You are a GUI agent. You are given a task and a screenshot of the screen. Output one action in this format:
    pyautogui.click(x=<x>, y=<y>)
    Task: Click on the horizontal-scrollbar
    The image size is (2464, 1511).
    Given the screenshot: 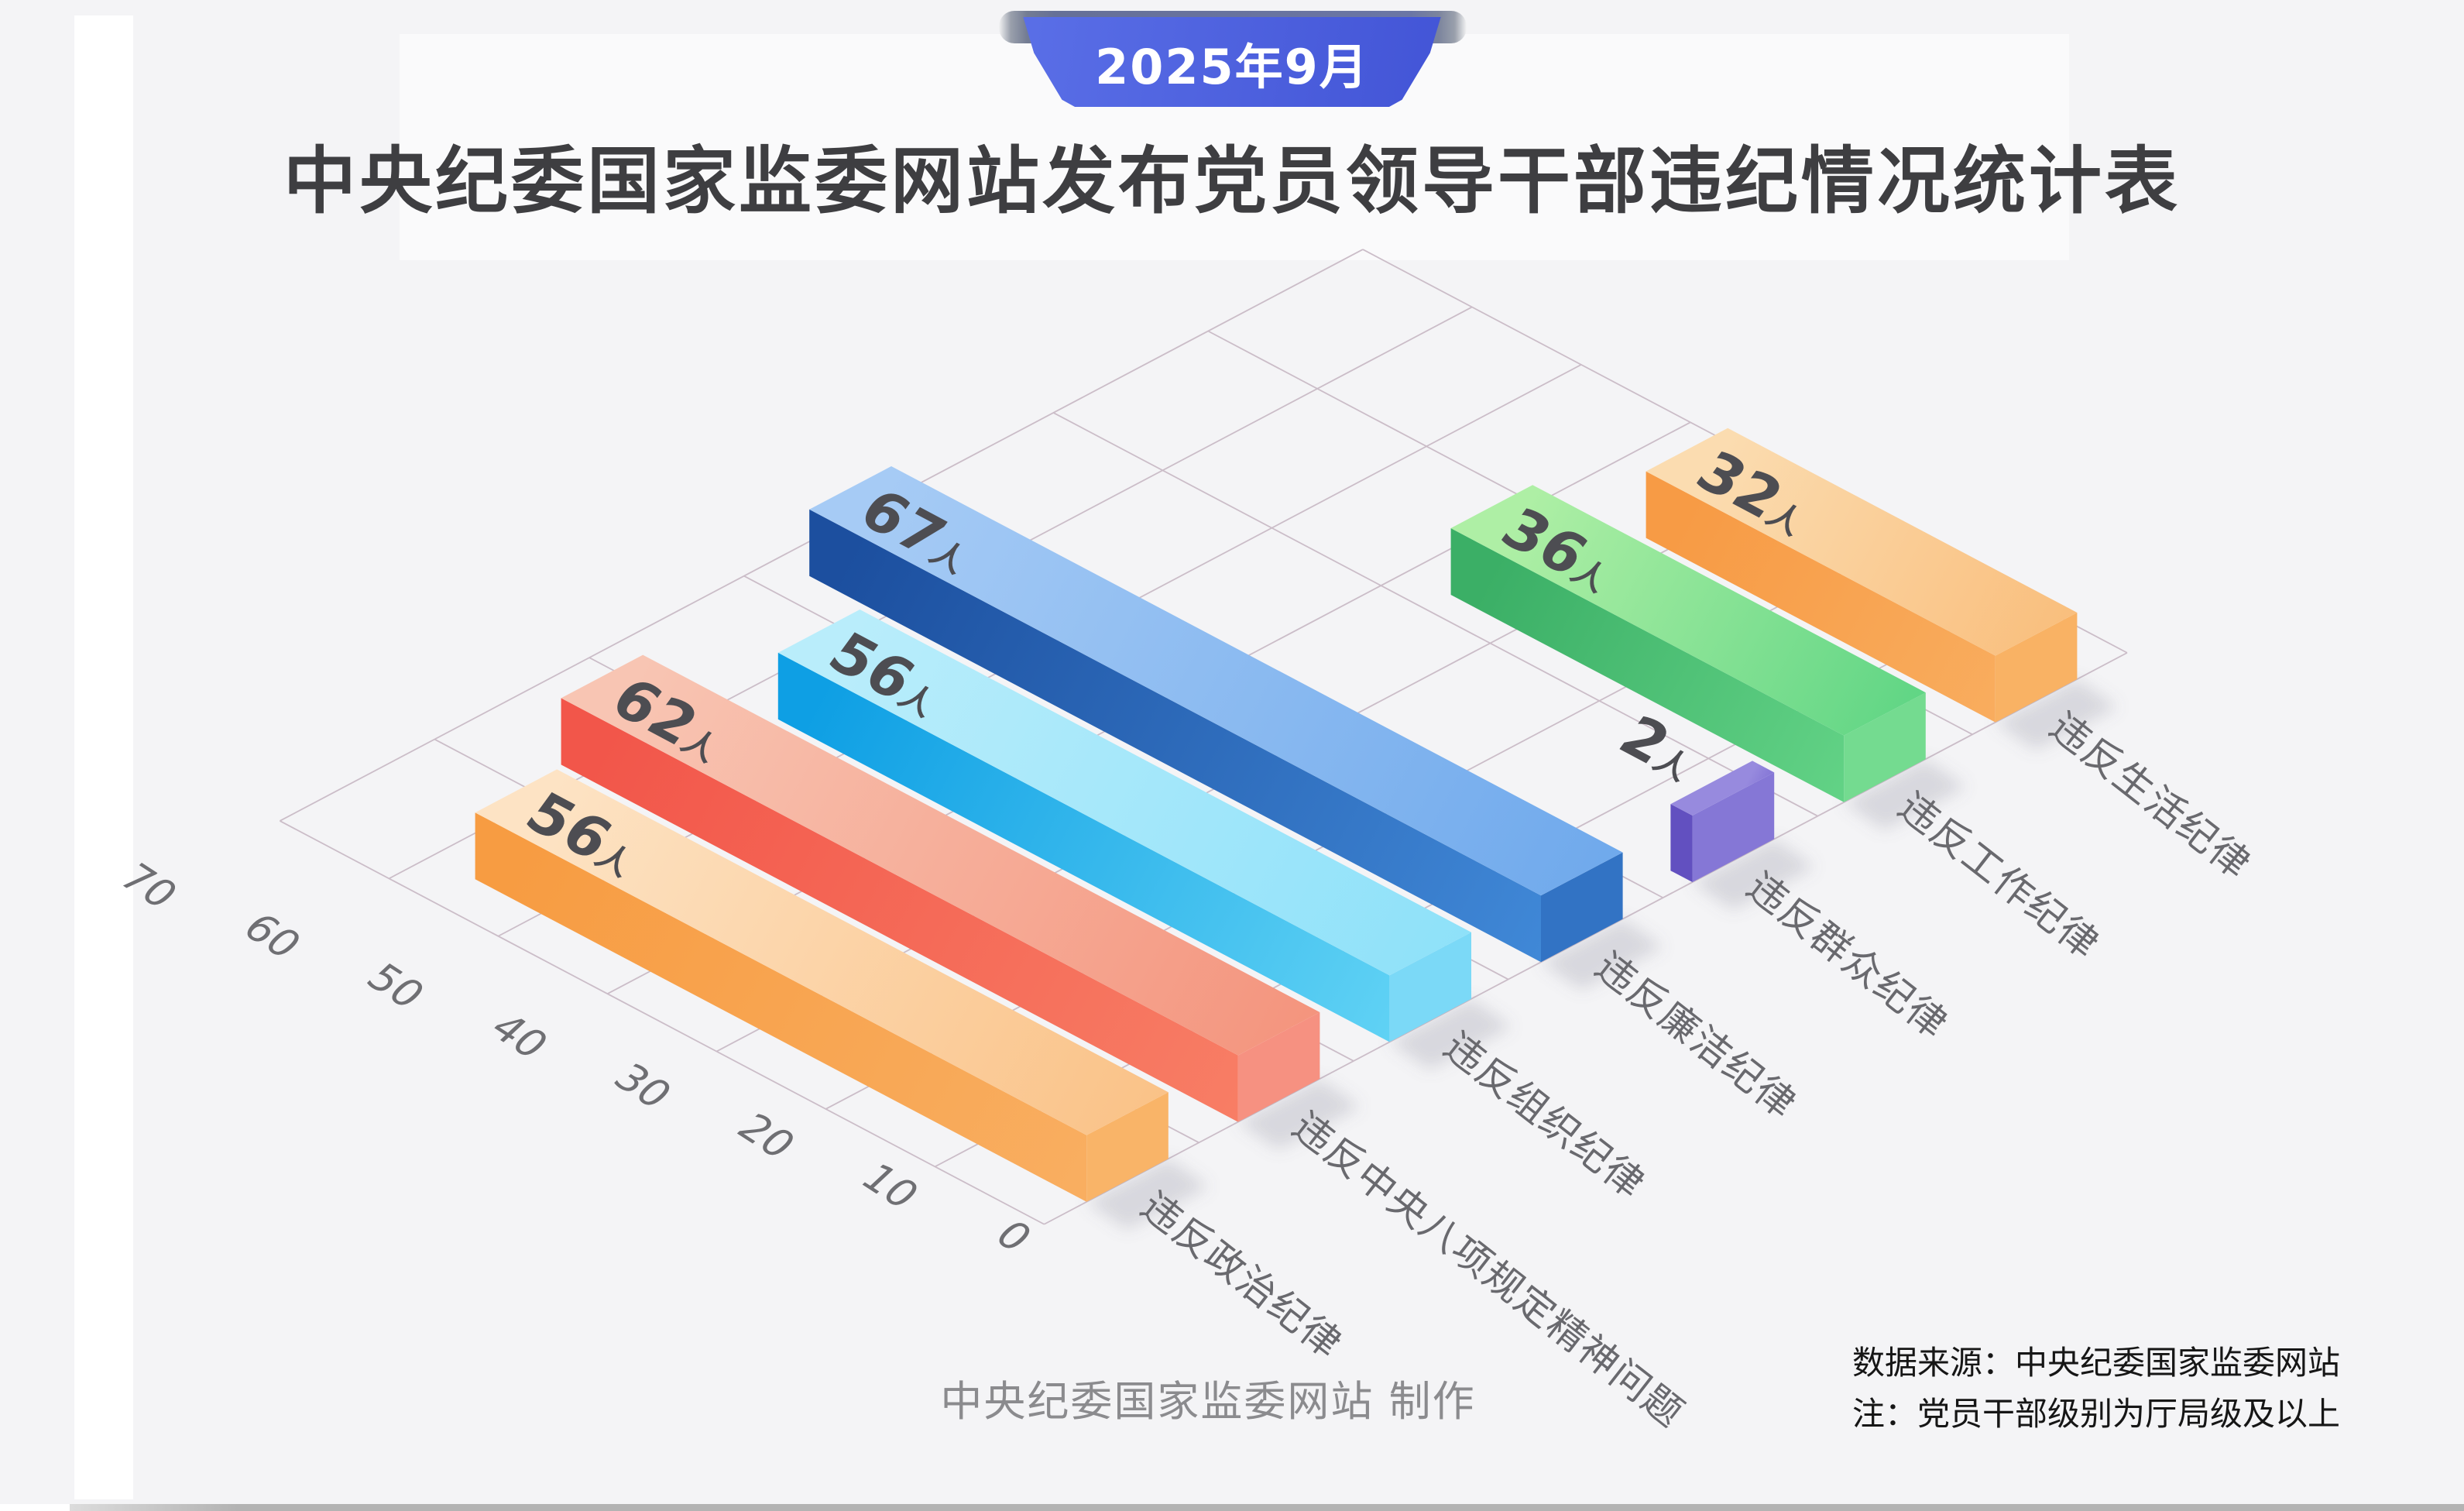 What is the action you would take?
    pyautogui.click(x=1232, y=1507)
    